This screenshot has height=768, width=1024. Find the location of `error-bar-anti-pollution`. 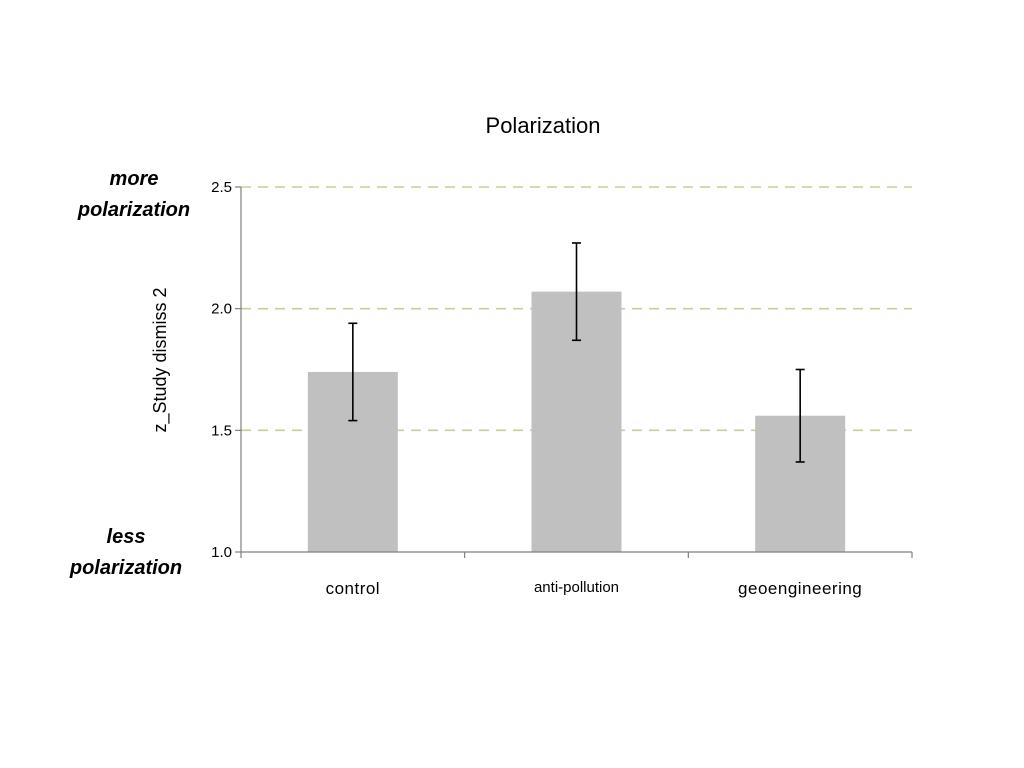

error-bar-anti-pollution is located at coordinates (576, 292).